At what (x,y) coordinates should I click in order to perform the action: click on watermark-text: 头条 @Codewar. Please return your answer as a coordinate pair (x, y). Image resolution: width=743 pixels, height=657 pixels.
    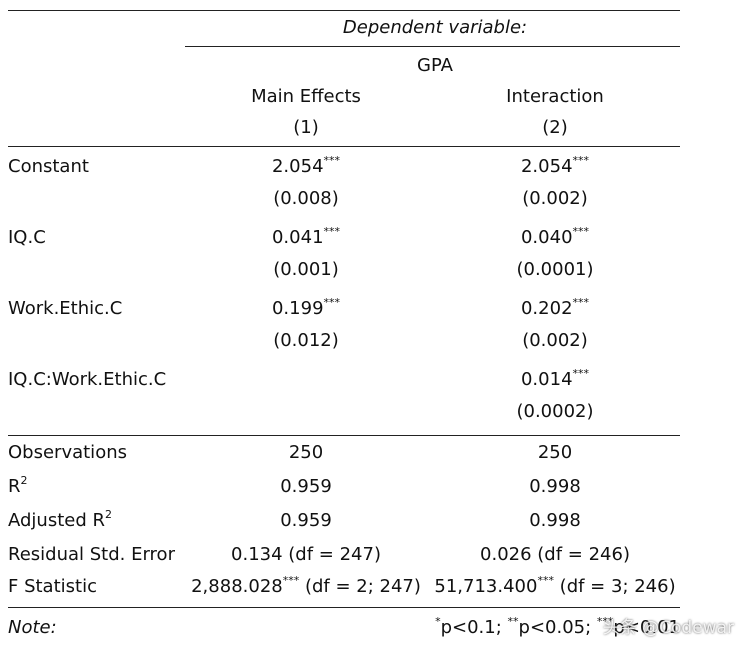
    Looking at the image, I should click on (668, 628).